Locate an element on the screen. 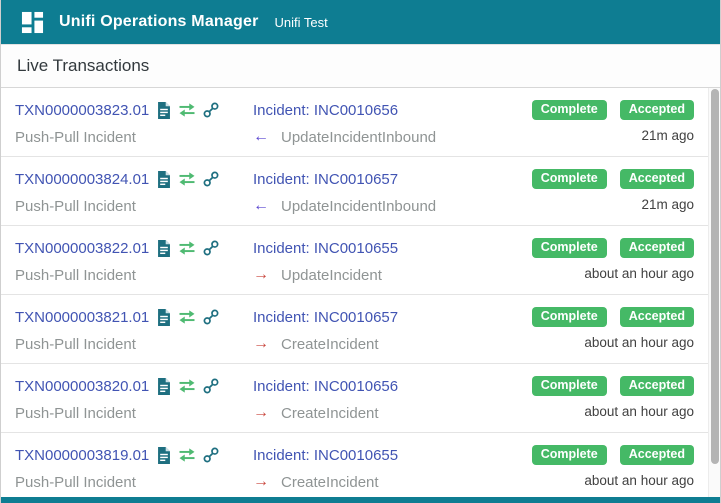  bottom-bar is located at coordinates (360, 500).